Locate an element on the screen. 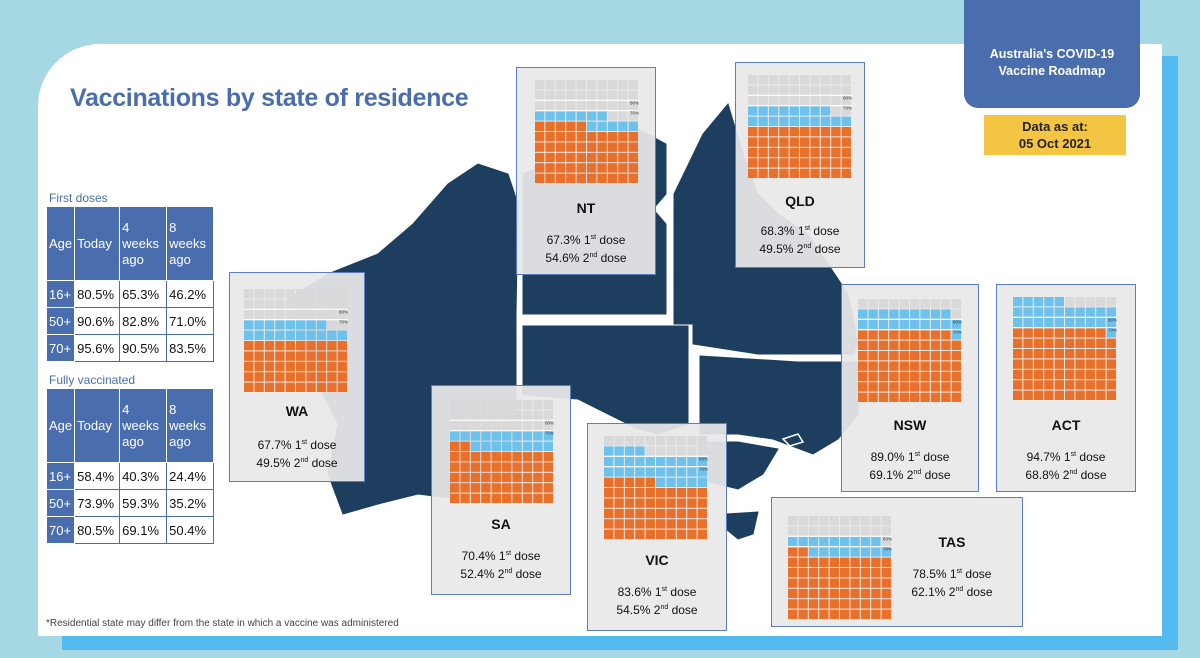 This screenshot has height=658, width=1200. table-cell: 46.2% is located at coordinates (190, 294).